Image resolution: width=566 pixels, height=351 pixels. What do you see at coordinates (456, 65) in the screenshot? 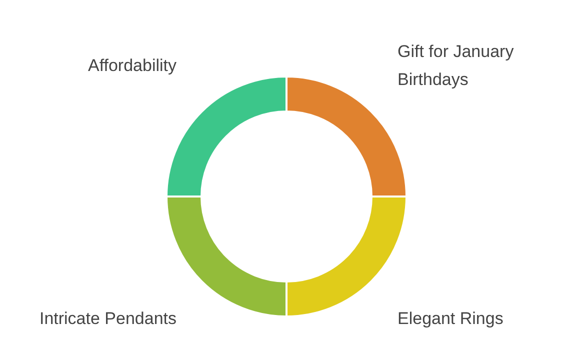
I see `slice-label: Gift for January Birthdays` at bounding box center [456, 65].